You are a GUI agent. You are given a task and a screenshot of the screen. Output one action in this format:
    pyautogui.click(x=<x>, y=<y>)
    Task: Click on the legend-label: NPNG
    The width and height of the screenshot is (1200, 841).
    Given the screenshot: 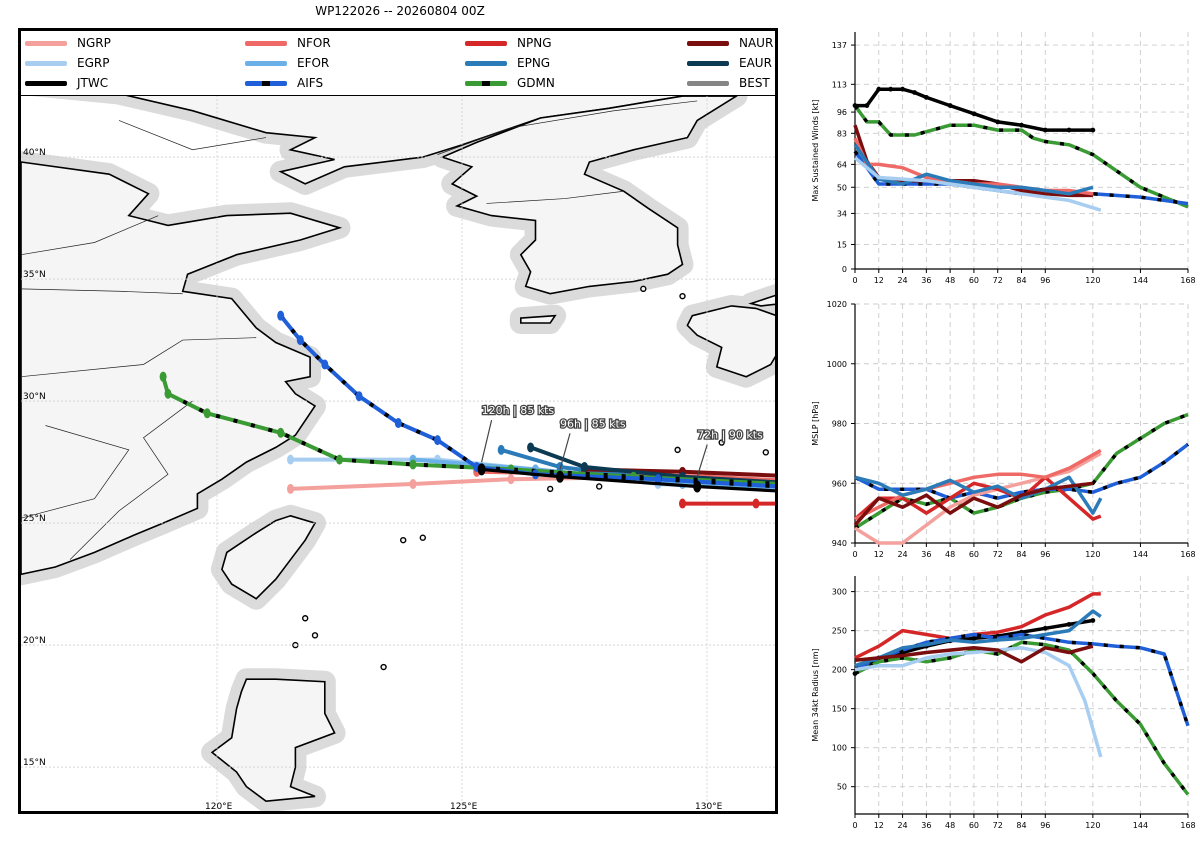 What is the action you would take?
    pyautogui.click(x=534, y=43)
    